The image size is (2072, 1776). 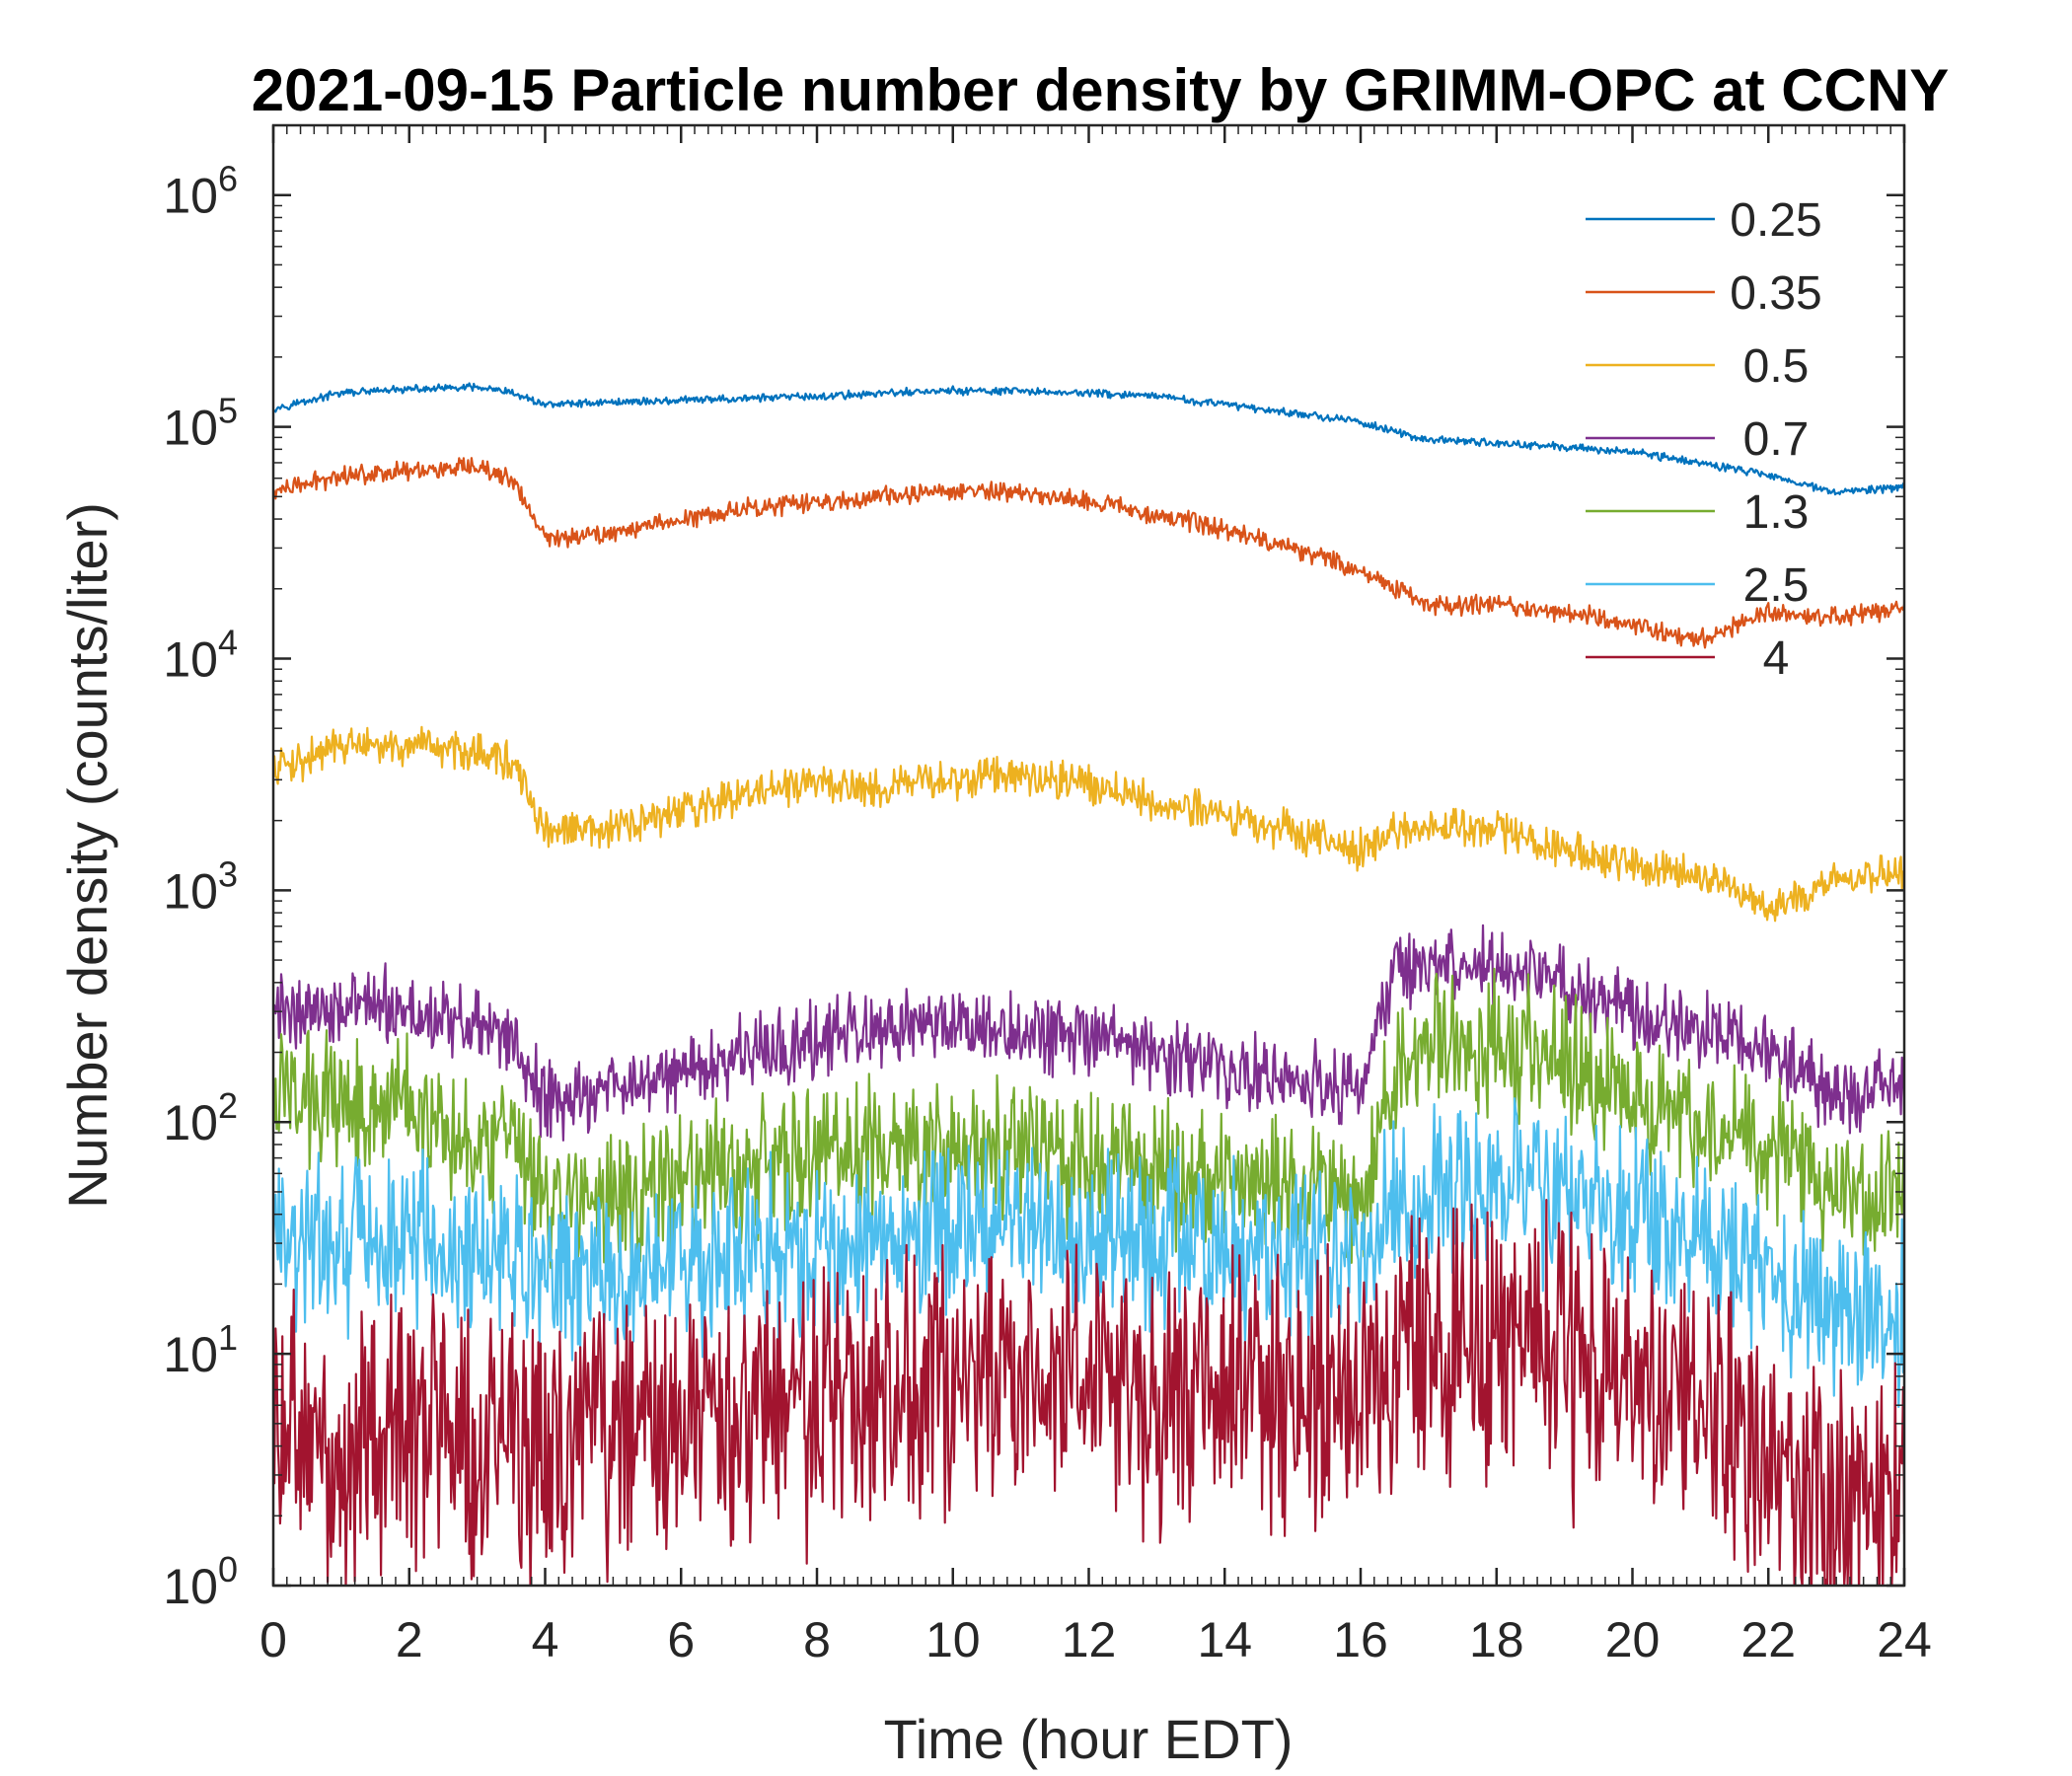 What do you see at coordinates (1768, 1640) in the screenshot?
I see `x-tick-label: 22` at bounding box center [1768, 1640].